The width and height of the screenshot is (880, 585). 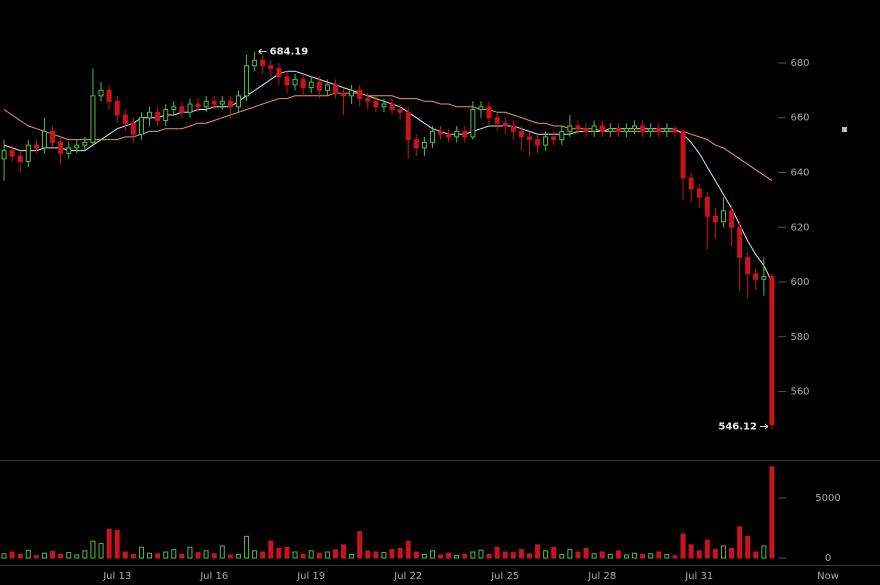 I want to click on x-tick-label: Jul 16, so click(x=213, y=576).